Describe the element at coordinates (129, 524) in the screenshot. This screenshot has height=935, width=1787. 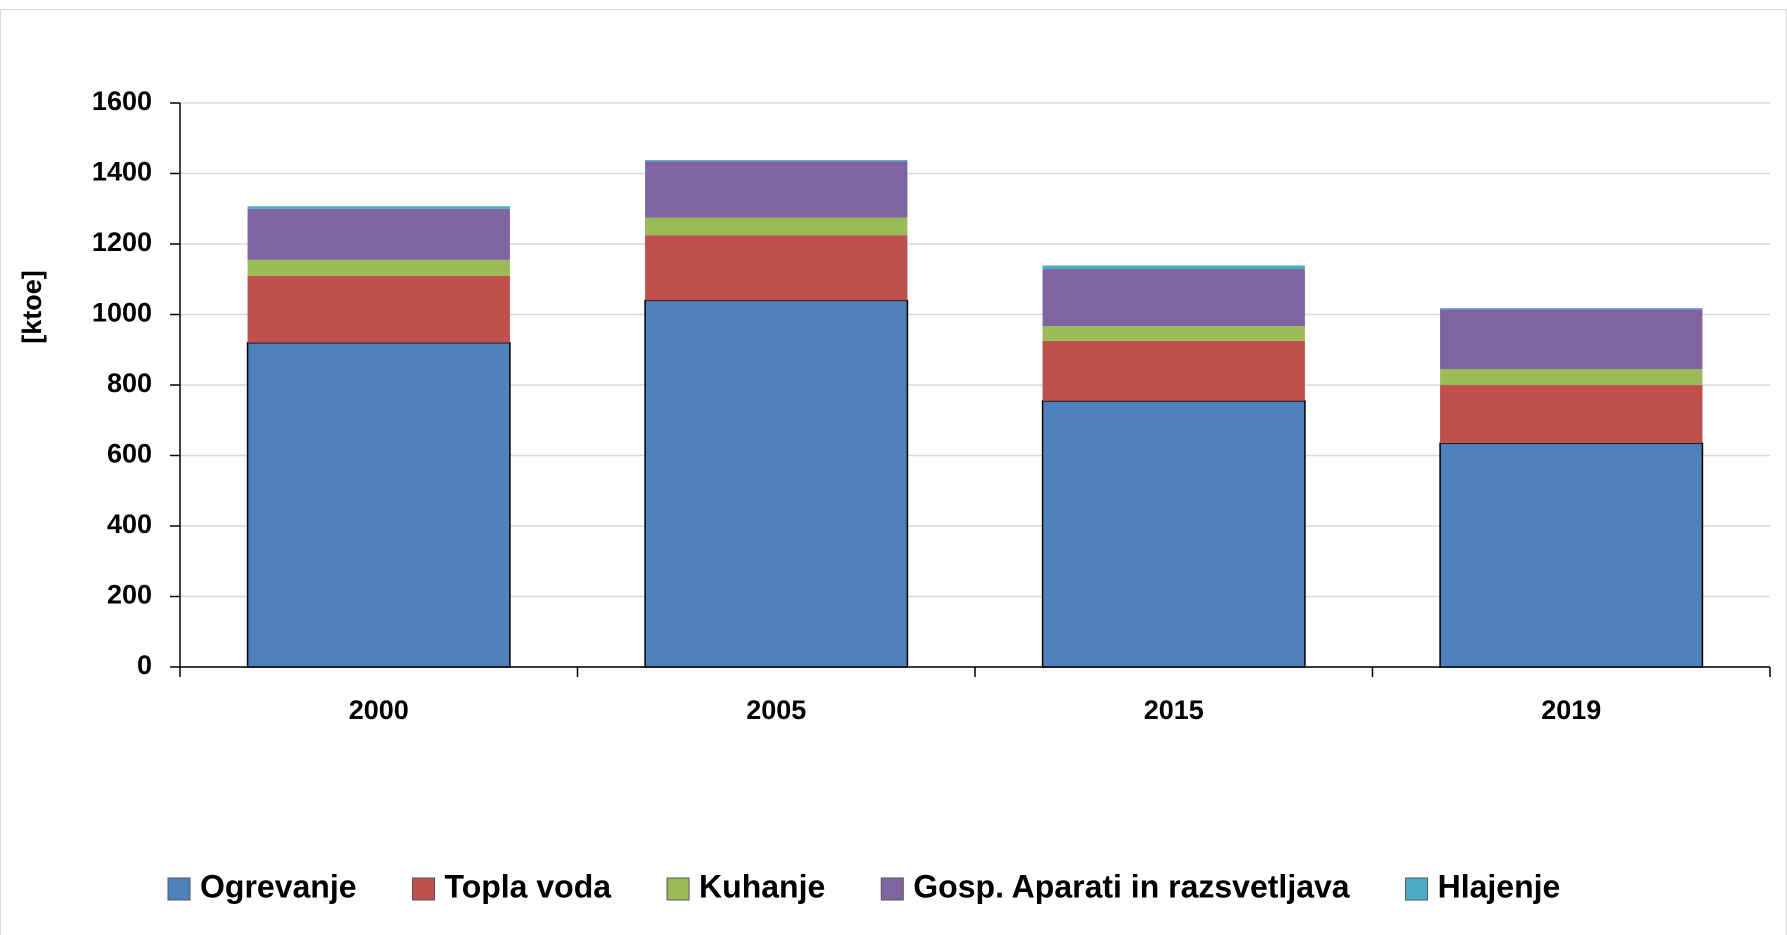
I see `y-tick-label: 400` at that location.